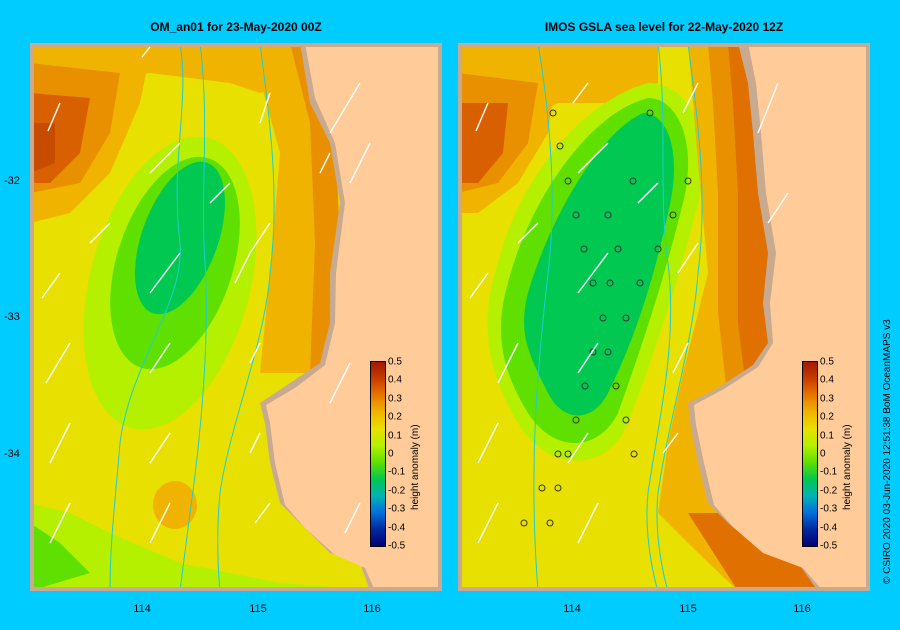 This screenshot has width=900, height=630. What do you see at coordinates (823, 454) in the screenshot?
I see `colorbar-tick-right: 0` at bounding box center [823, 454].